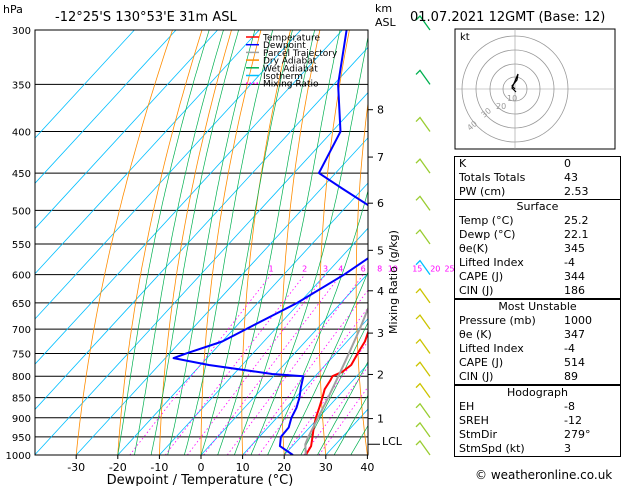 The image size is (629, 486). What do you see at coordinates (21, 354) in the screenshot?
I see `pressure-tick-label: 750` at bounding box center [21, 354].